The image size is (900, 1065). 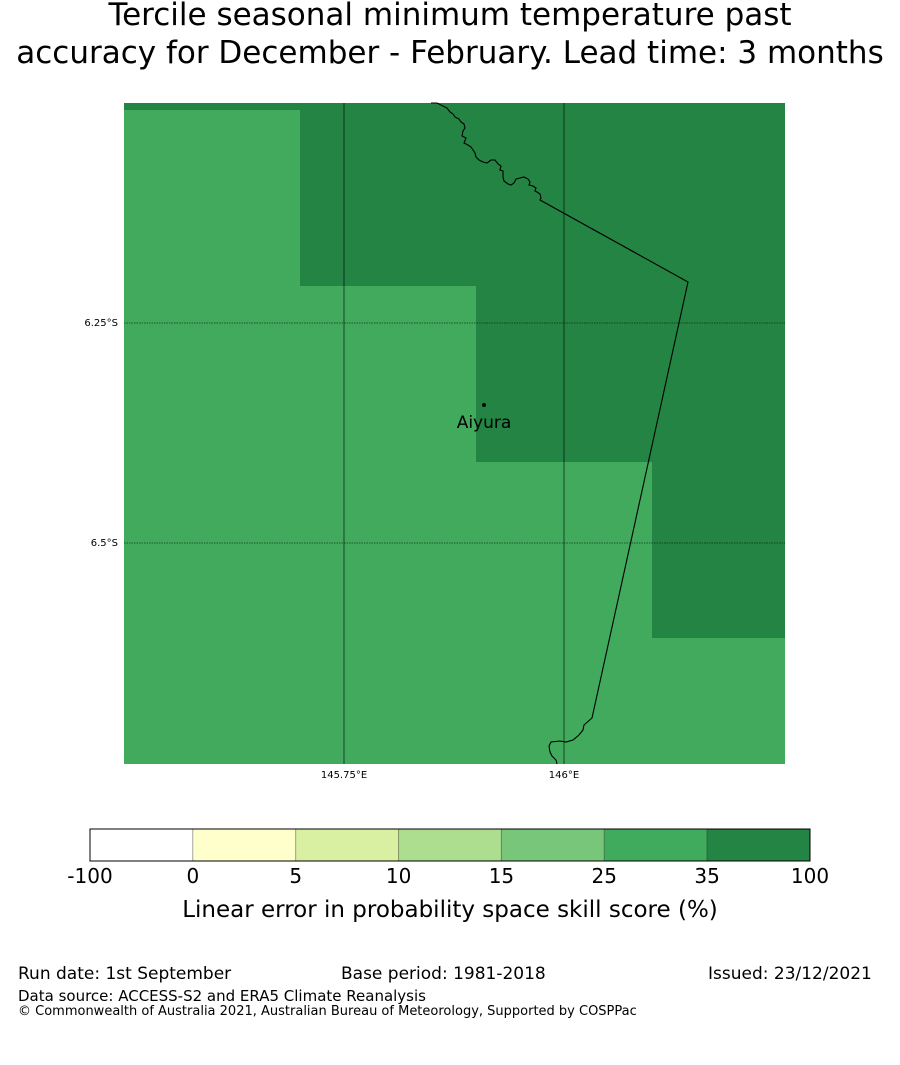 What do you see at coordinates (706, 876) in the screenshot?
I see `colorbar-tick-label: 35` at bounding box center [706, 876].